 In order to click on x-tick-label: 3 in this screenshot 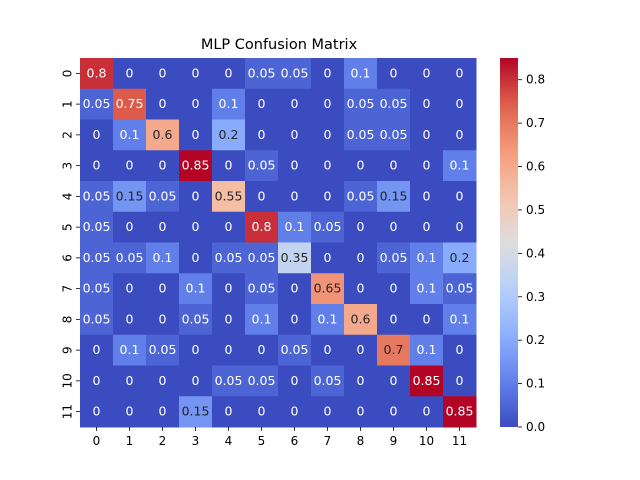, I will do `click(196, 441)`.